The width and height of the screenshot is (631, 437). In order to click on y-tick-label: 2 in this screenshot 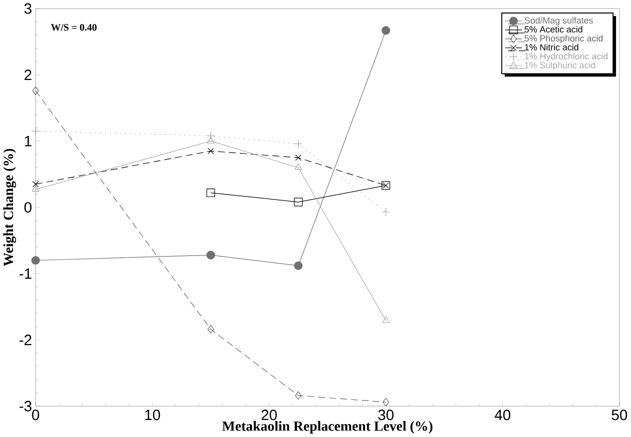, I will do `click(28, 75)`.